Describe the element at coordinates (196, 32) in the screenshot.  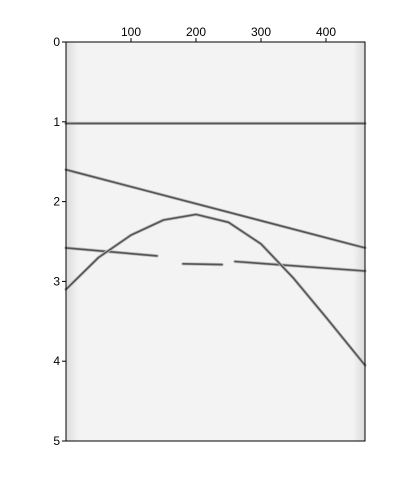
I see `x-tick-label-200: 200` at that location.